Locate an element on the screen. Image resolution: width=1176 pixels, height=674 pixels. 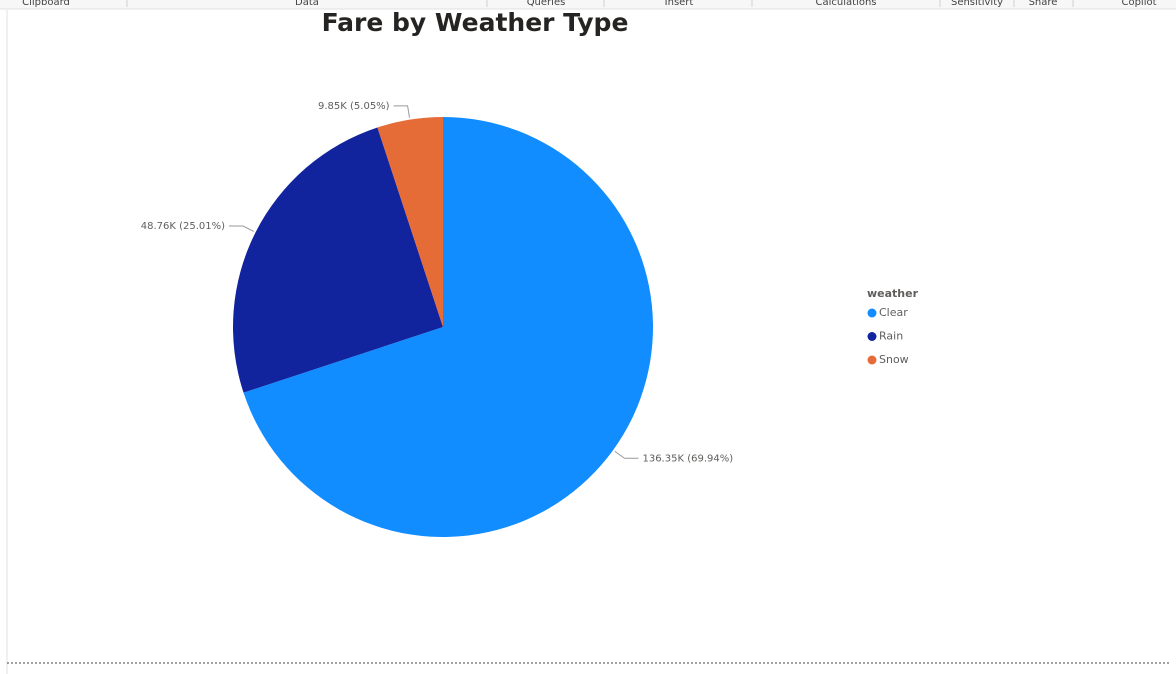
ribbon-group-label: Sensitivity is located at coordinates (977, 4).